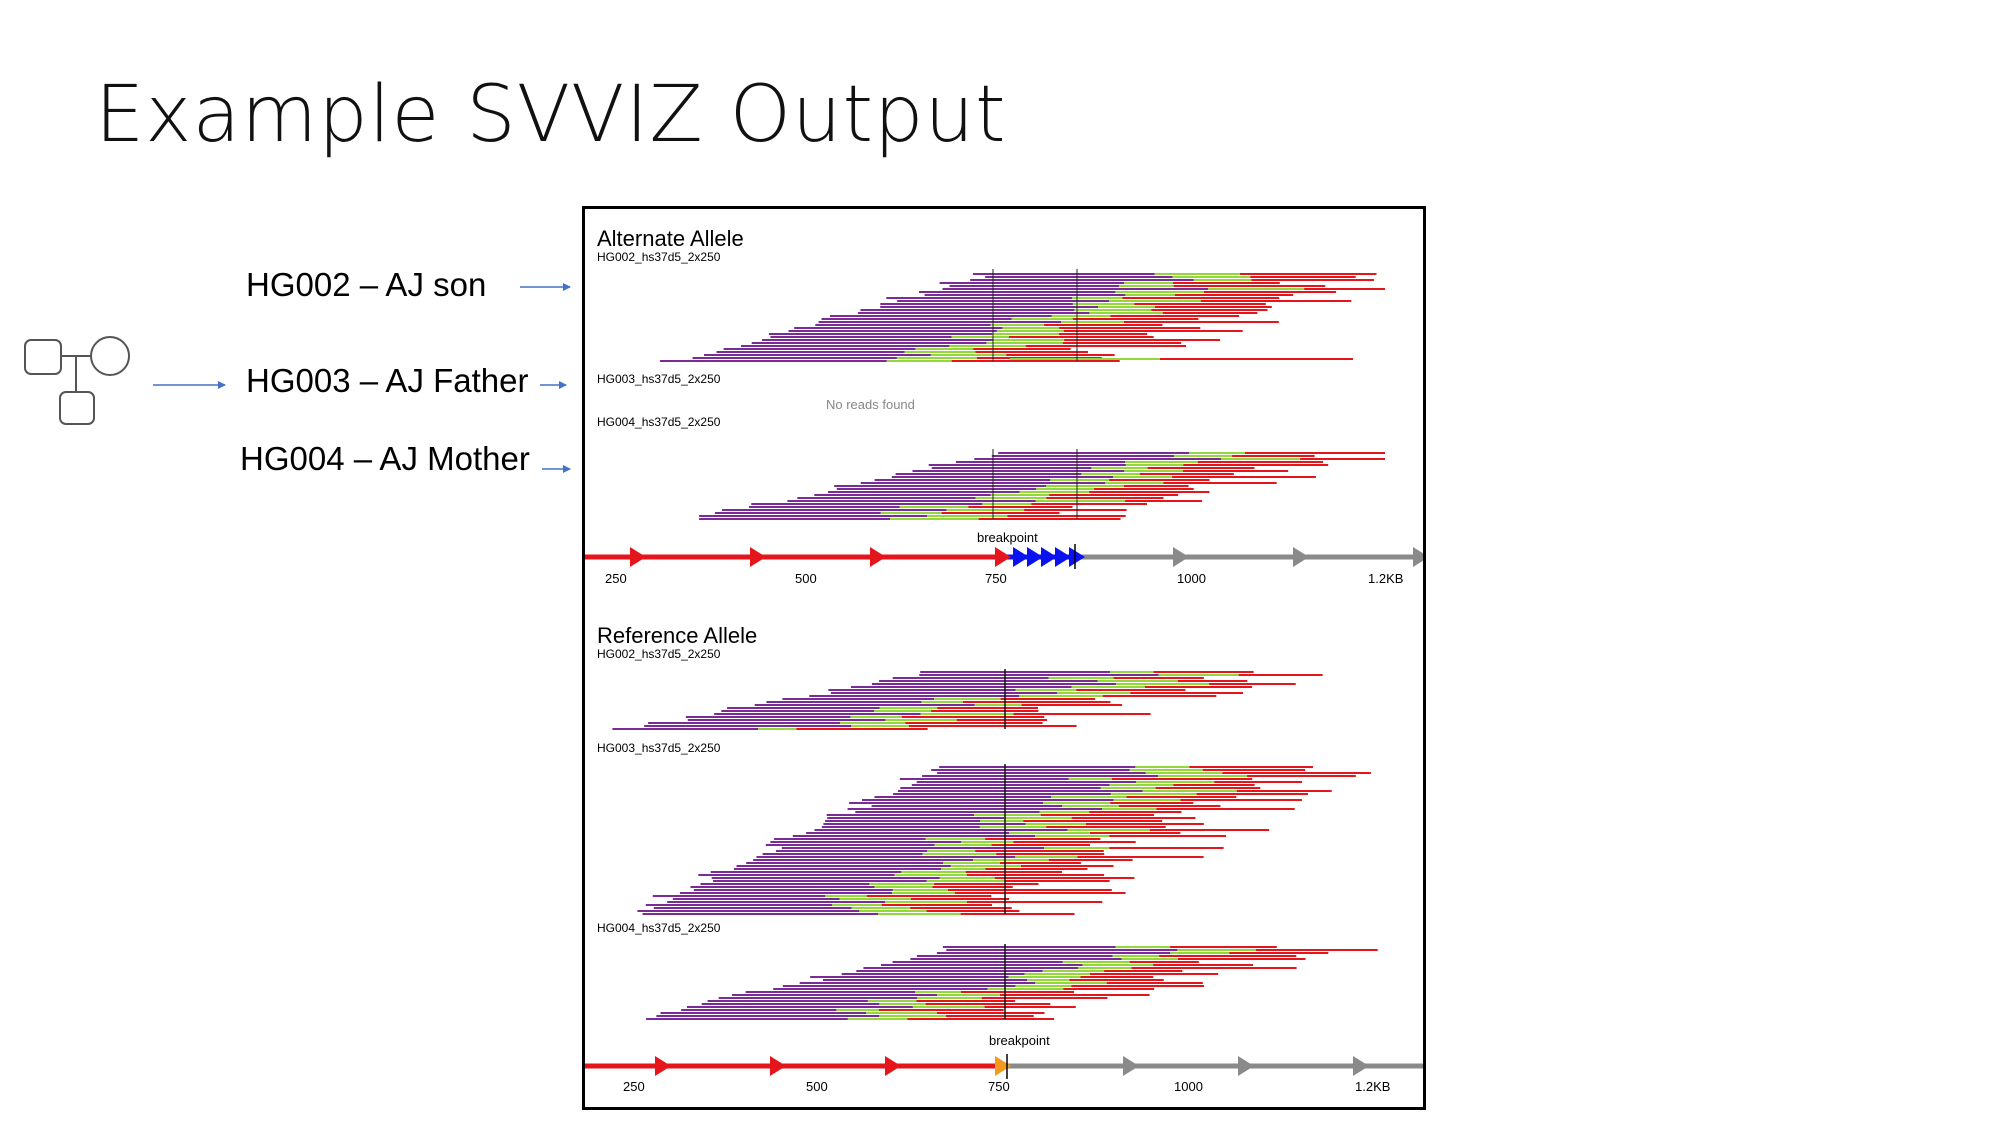 Image resolution: width=2000 pixels, height=1125 pixels. I want to click on alt-tick-label: 500, so click(806, 578).